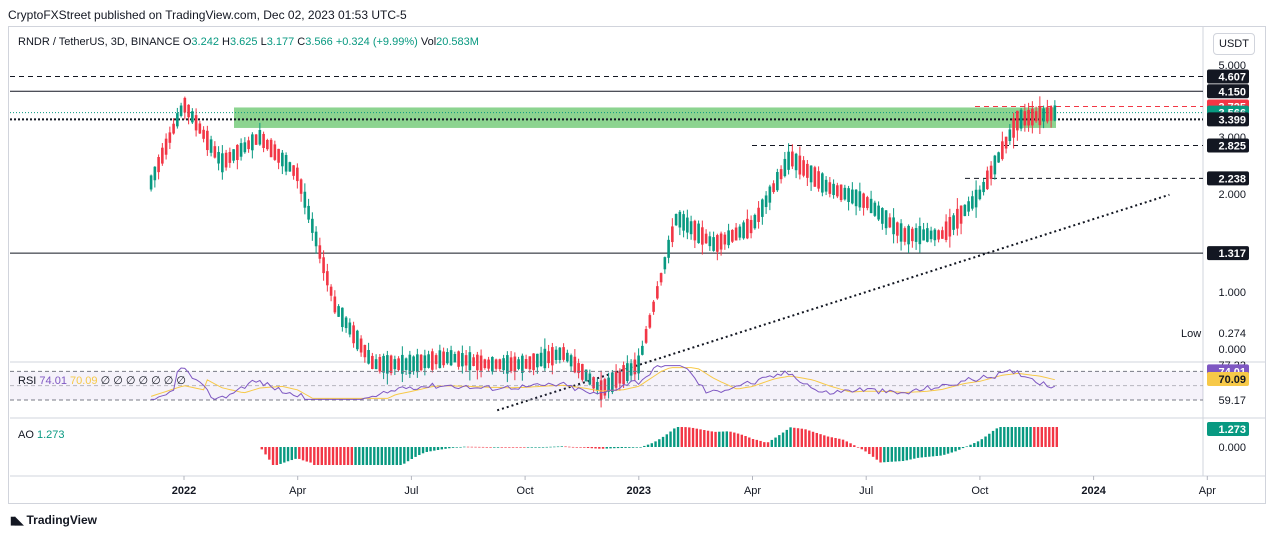  Describe the element at coordinates (26, 435) in the screenshot. I see `ao-label: AO` at that location.